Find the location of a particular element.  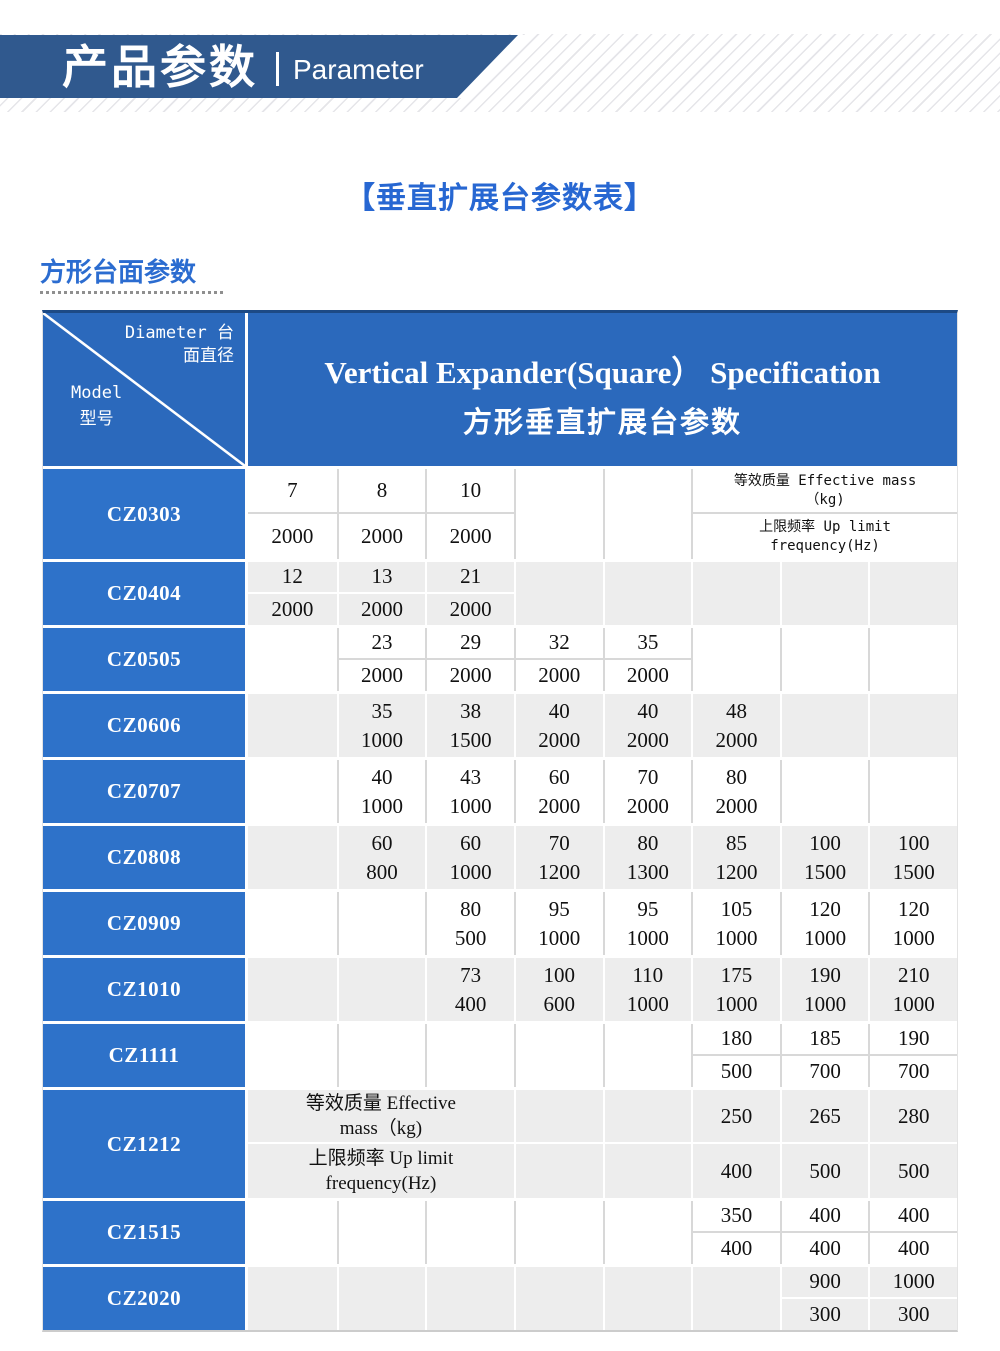

value-column-stacked: 100 1500 is located at coordinates (912, 857).